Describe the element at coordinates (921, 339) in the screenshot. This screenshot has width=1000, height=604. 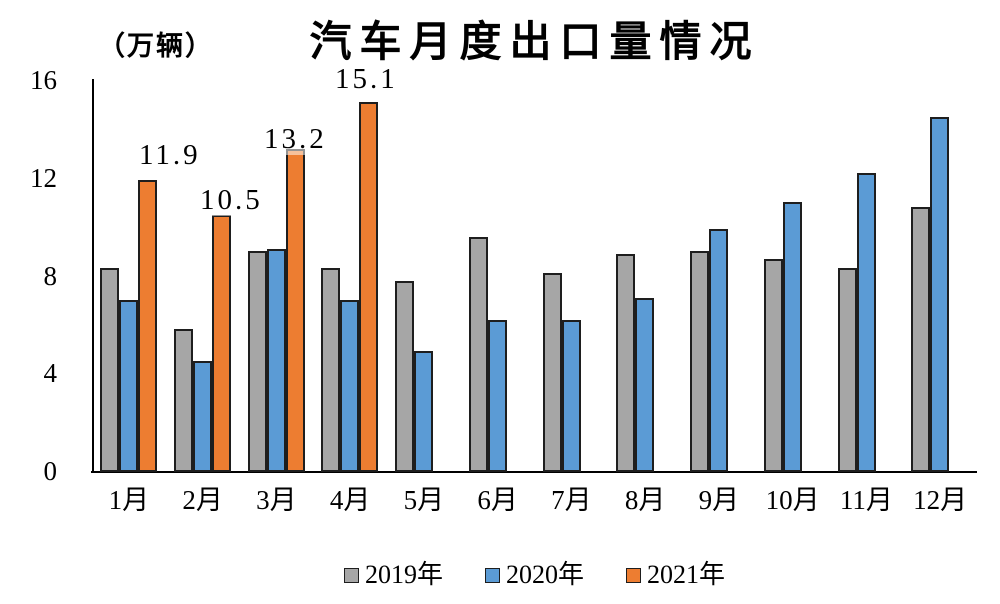
I see `bar-2019-m12` at that location.